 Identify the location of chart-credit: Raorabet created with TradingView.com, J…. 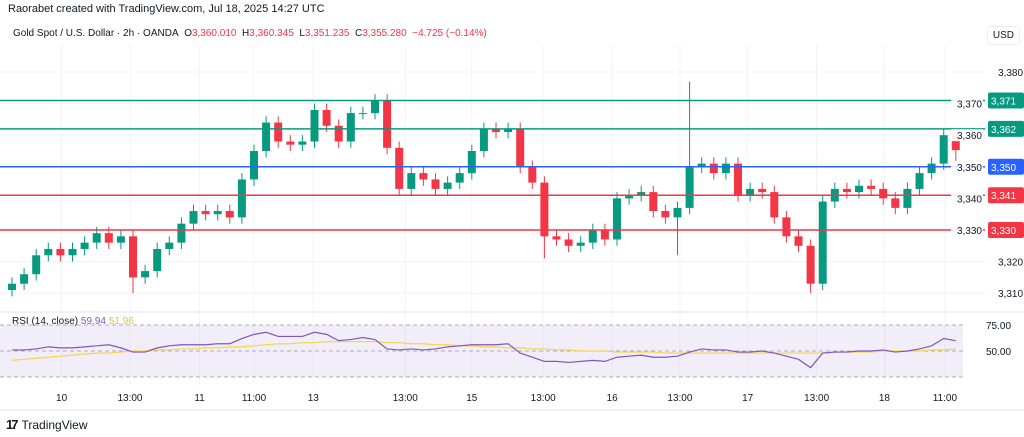
(166, 9).